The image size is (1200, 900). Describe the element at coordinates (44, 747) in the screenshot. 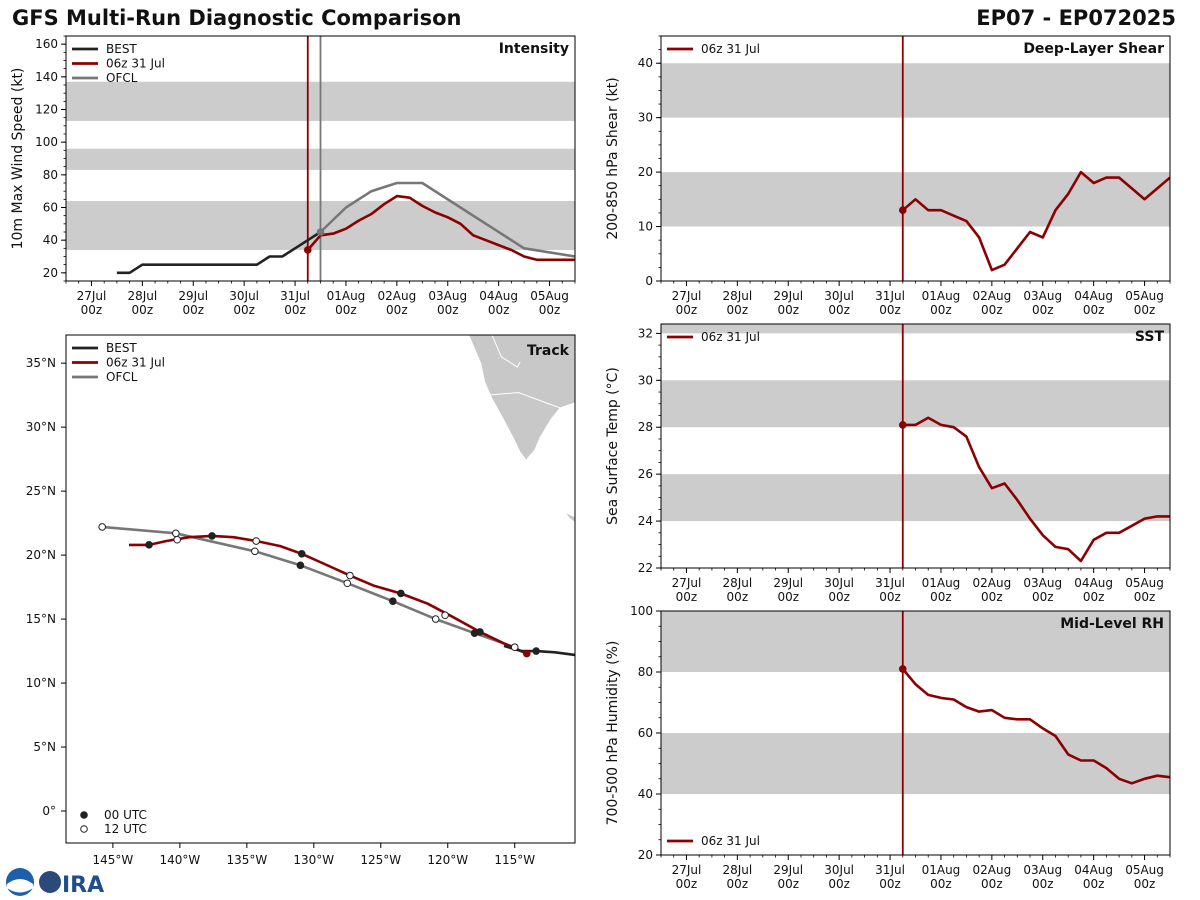

I see `track-lat-label: 5°N` at that location.